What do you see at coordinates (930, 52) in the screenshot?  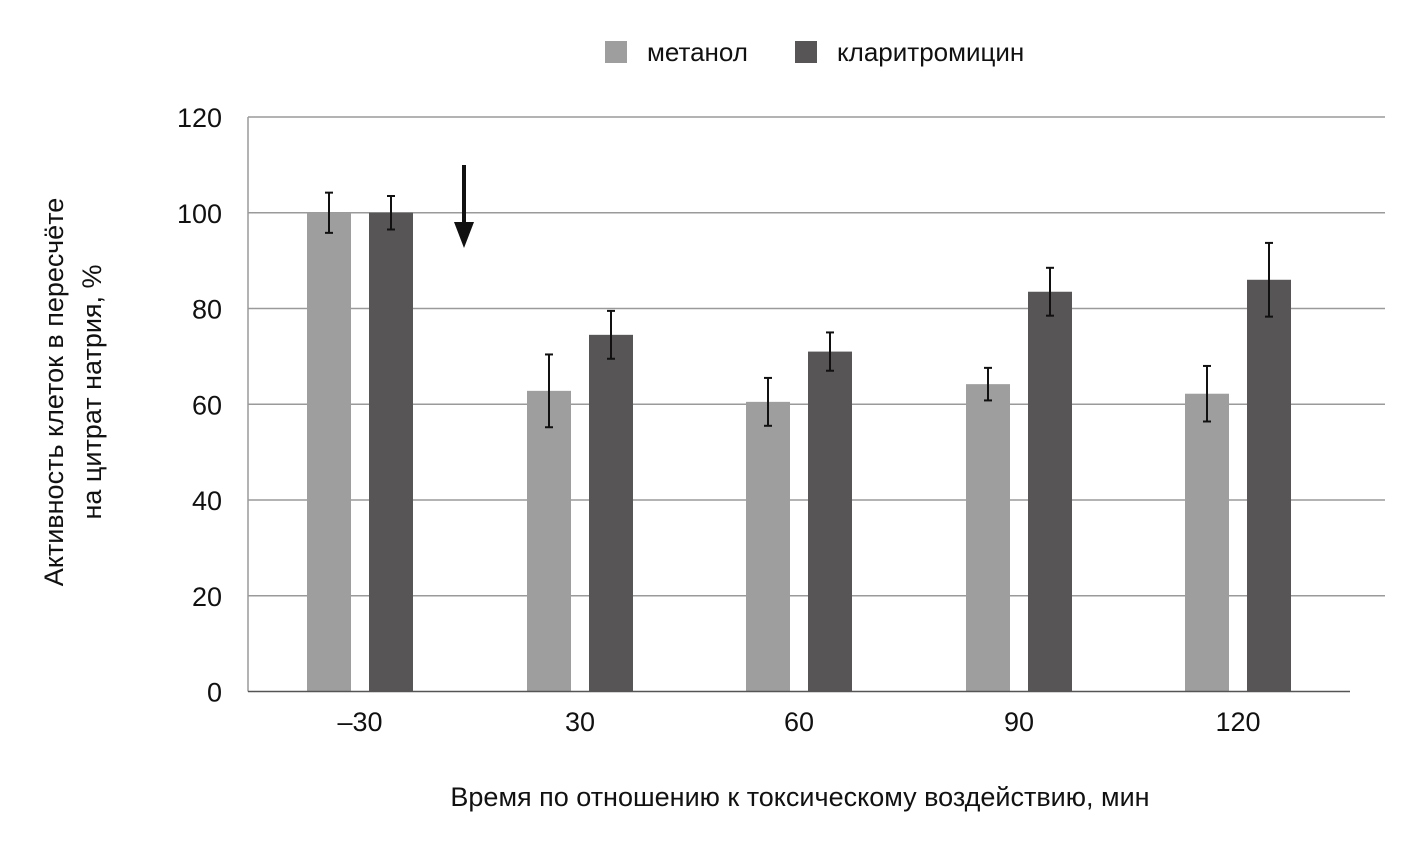 I see `legend-label-clarithromycin: кларитромицин` at bounding box center [930, 52].